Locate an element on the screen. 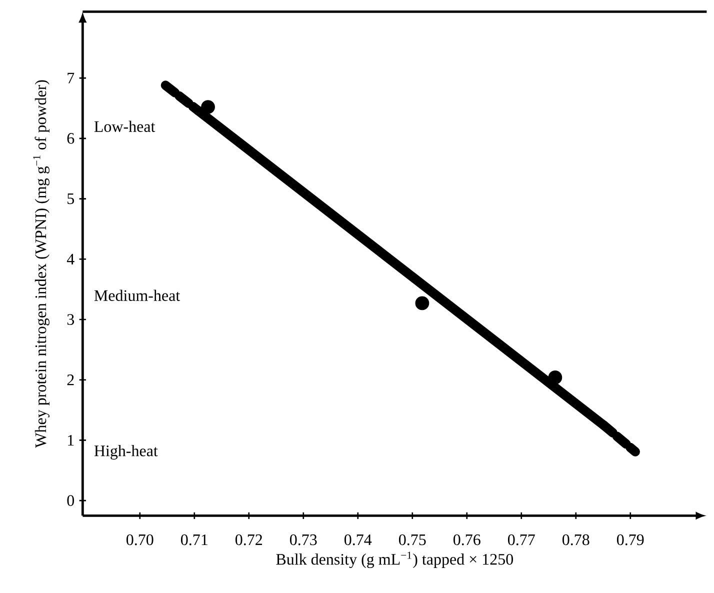 The height and width of the screenshot is (593, 714). y-tick-label: 2 is located at coordinates (70, 380).